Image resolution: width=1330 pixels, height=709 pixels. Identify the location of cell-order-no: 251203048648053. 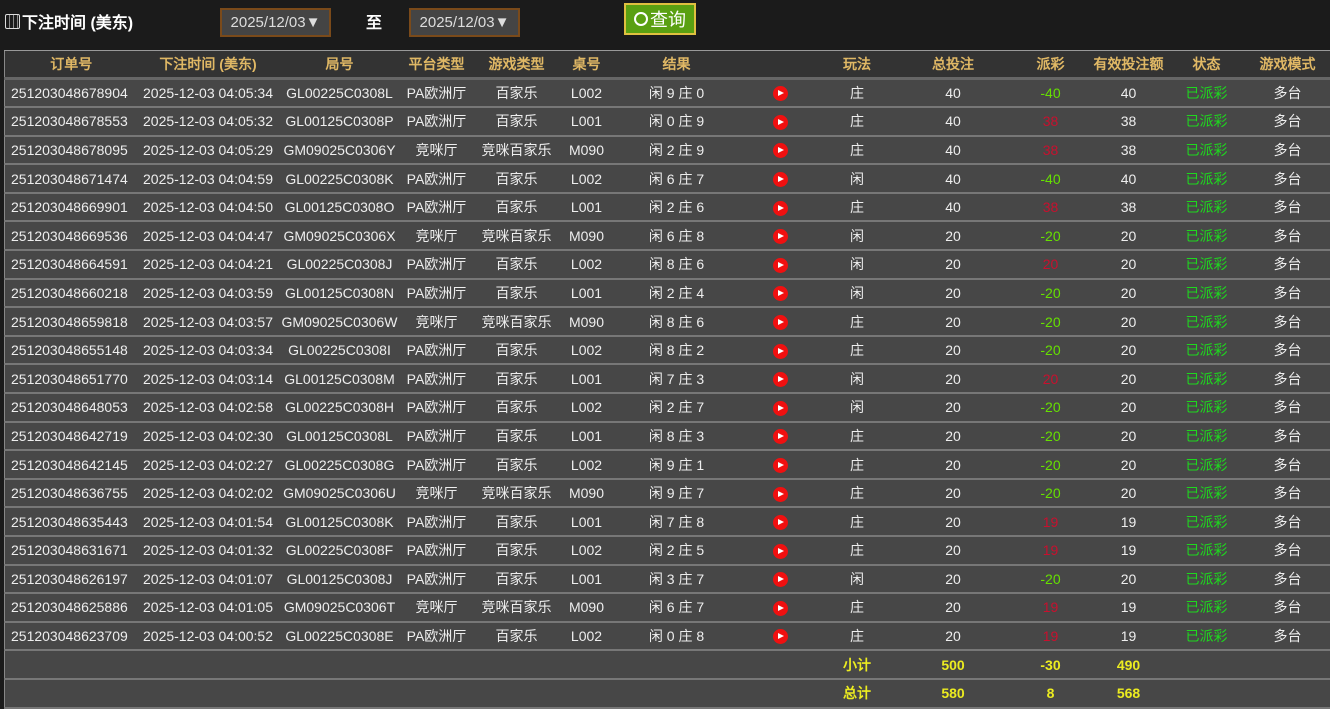
(71, 407).